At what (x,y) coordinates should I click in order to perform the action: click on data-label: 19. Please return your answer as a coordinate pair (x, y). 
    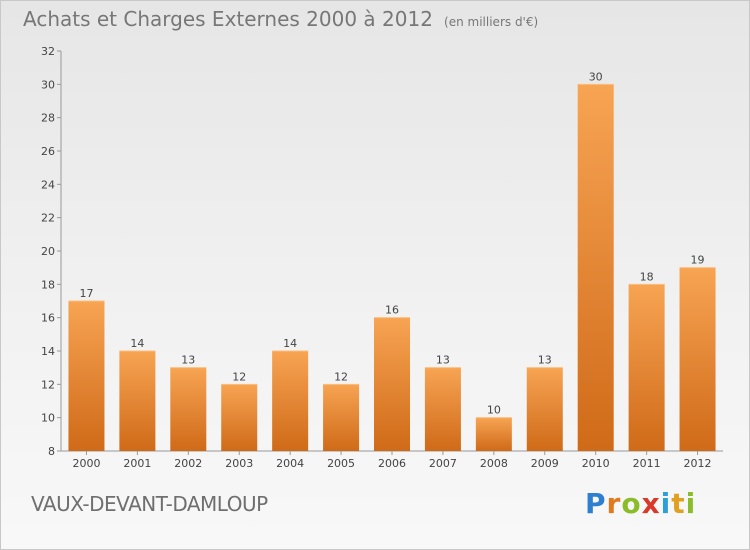
    Looking at the image, I should click on (698, 260).